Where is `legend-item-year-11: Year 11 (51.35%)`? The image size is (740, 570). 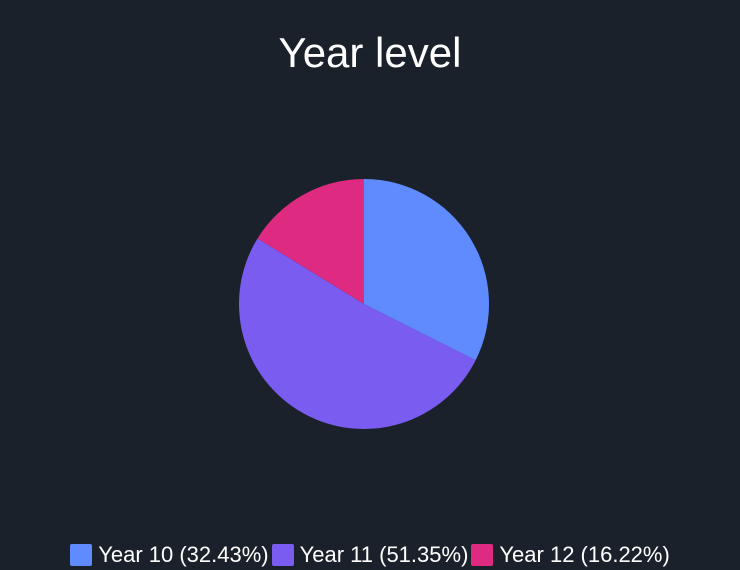
legend-item-year-11: Year 11 (51.35%) is located at coordinates (370, 555).